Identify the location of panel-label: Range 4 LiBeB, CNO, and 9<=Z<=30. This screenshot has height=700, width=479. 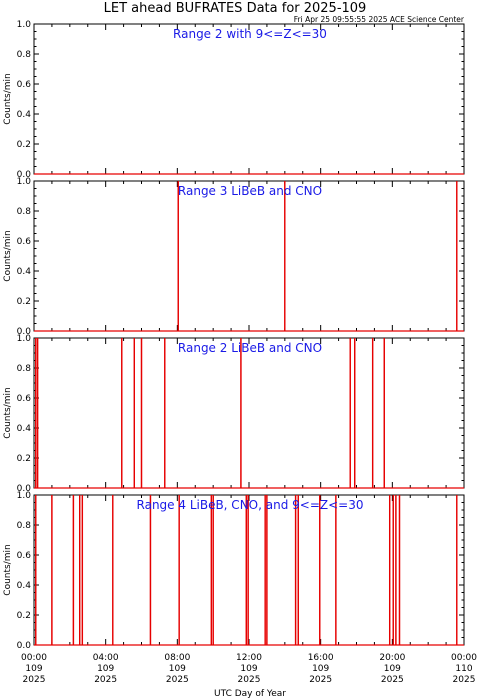
(250, 505).